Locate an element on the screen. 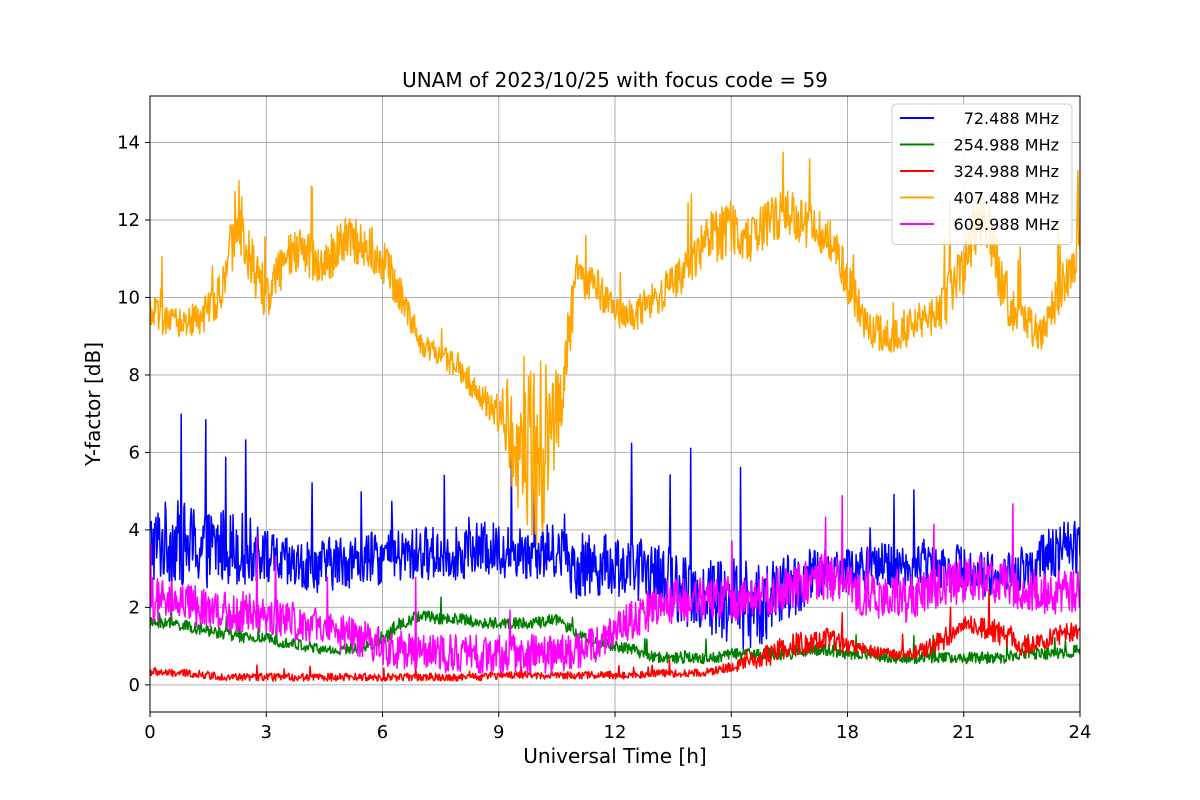 The height and width of the screenshot is (800, 1200). x-tick-label: 3 is located at coordinates (266, 732).